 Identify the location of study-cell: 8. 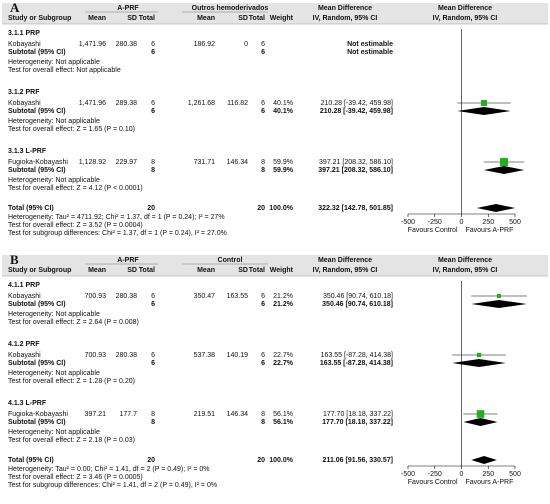
(153, 414).